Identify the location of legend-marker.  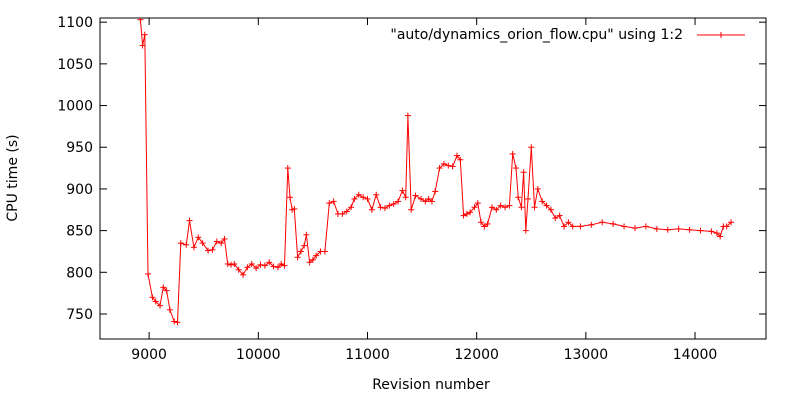
(721, 35).